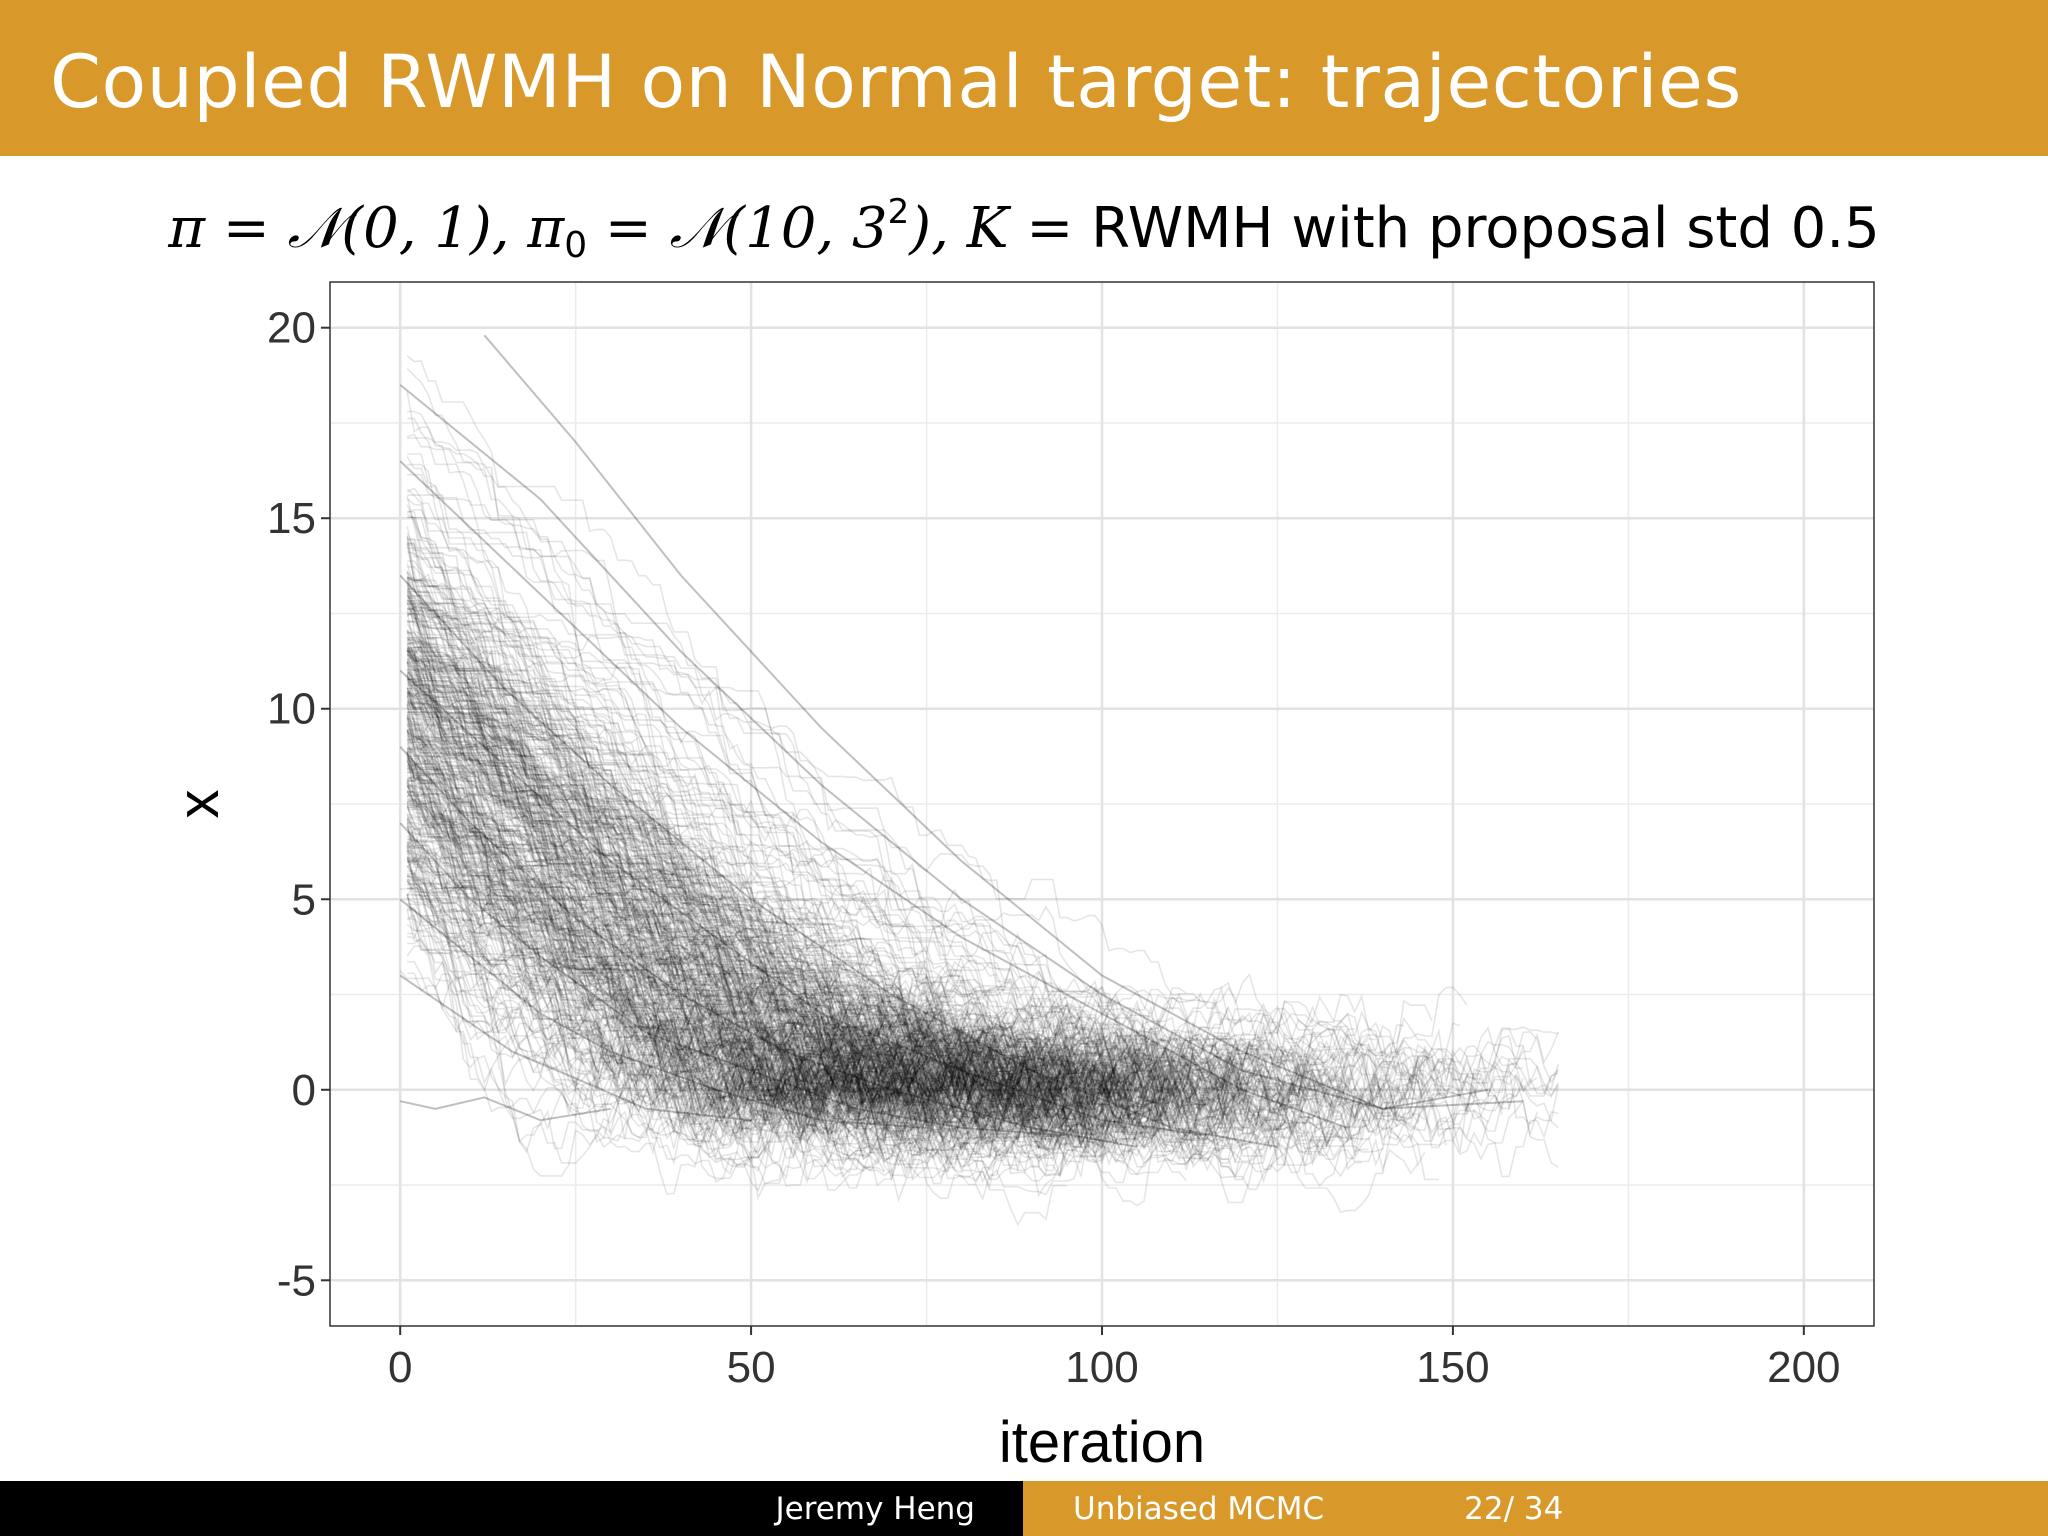 This screenshot has height=1536, width=2048. I want to click on x-axis-label: iteration, so click(1102, 1442).